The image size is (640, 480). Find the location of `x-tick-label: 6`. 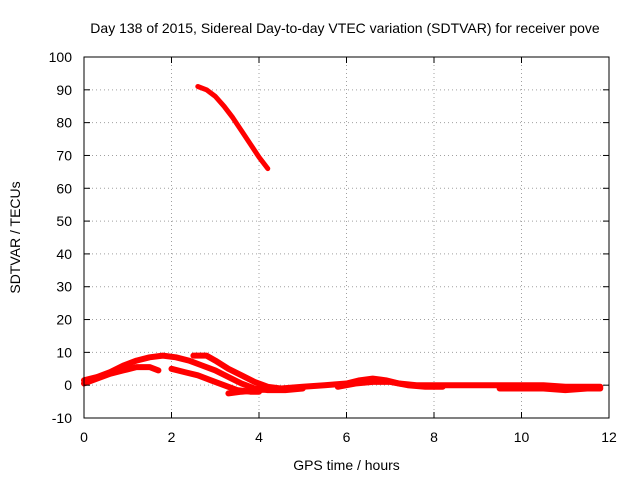

x-tick-label: 6 is located at coordinates (347, 437).